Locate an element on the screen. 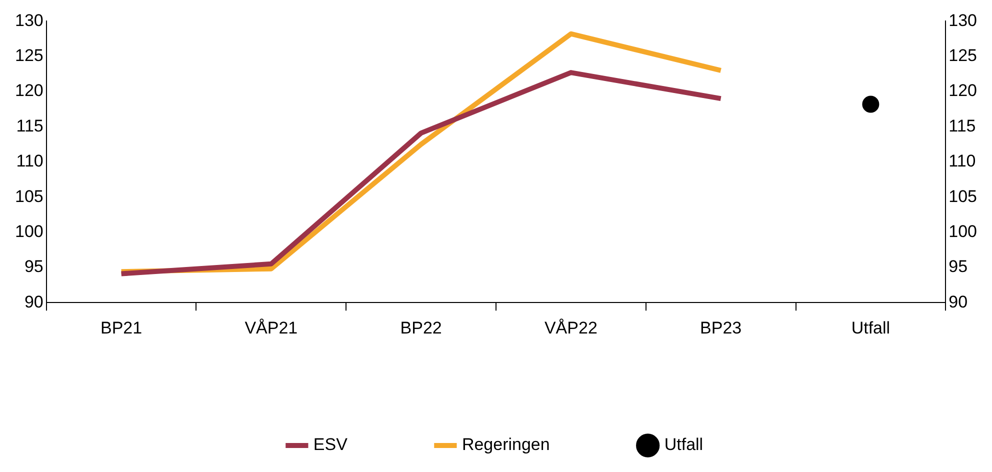  y2-tick-label: 115 is located at coordinates (962, 126).